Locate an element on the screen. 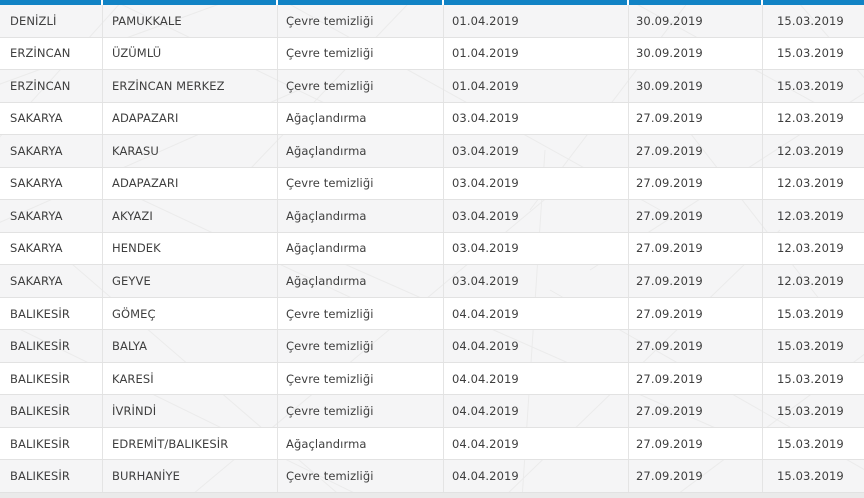  table-header-strip is located at coordinates (432, 2).